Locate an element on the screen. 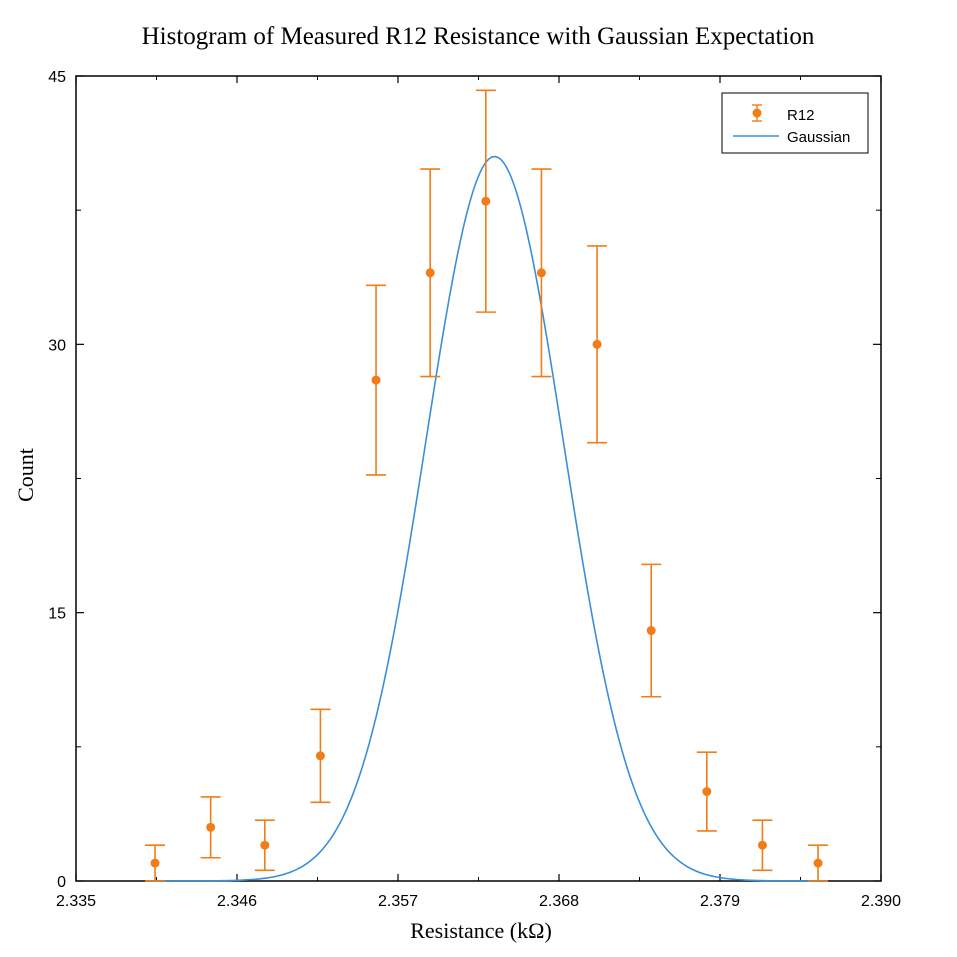 The width and height of the screenshot is (957, 957). legend-r12-label: R12 is located at coordinates (801, 115).